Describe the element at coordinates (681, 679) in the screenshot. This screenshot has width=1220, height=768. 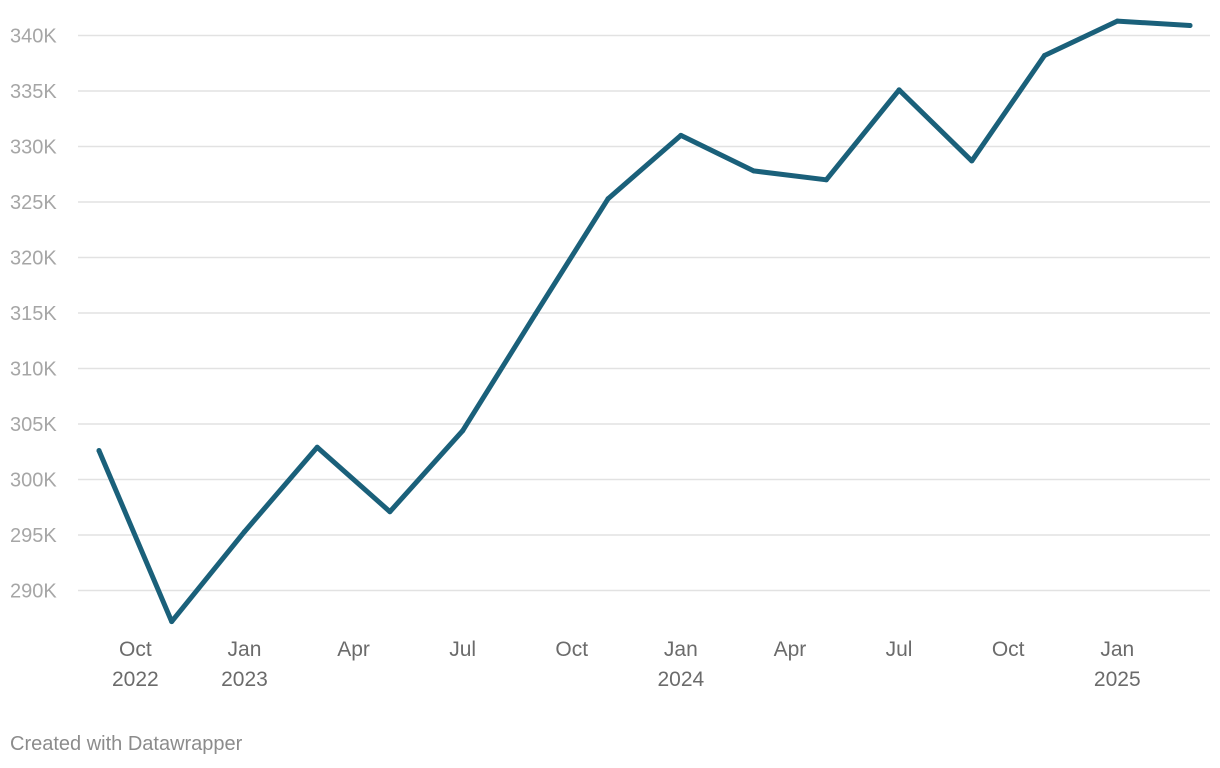
I see `x-tick-year-label: 2024` at that location.